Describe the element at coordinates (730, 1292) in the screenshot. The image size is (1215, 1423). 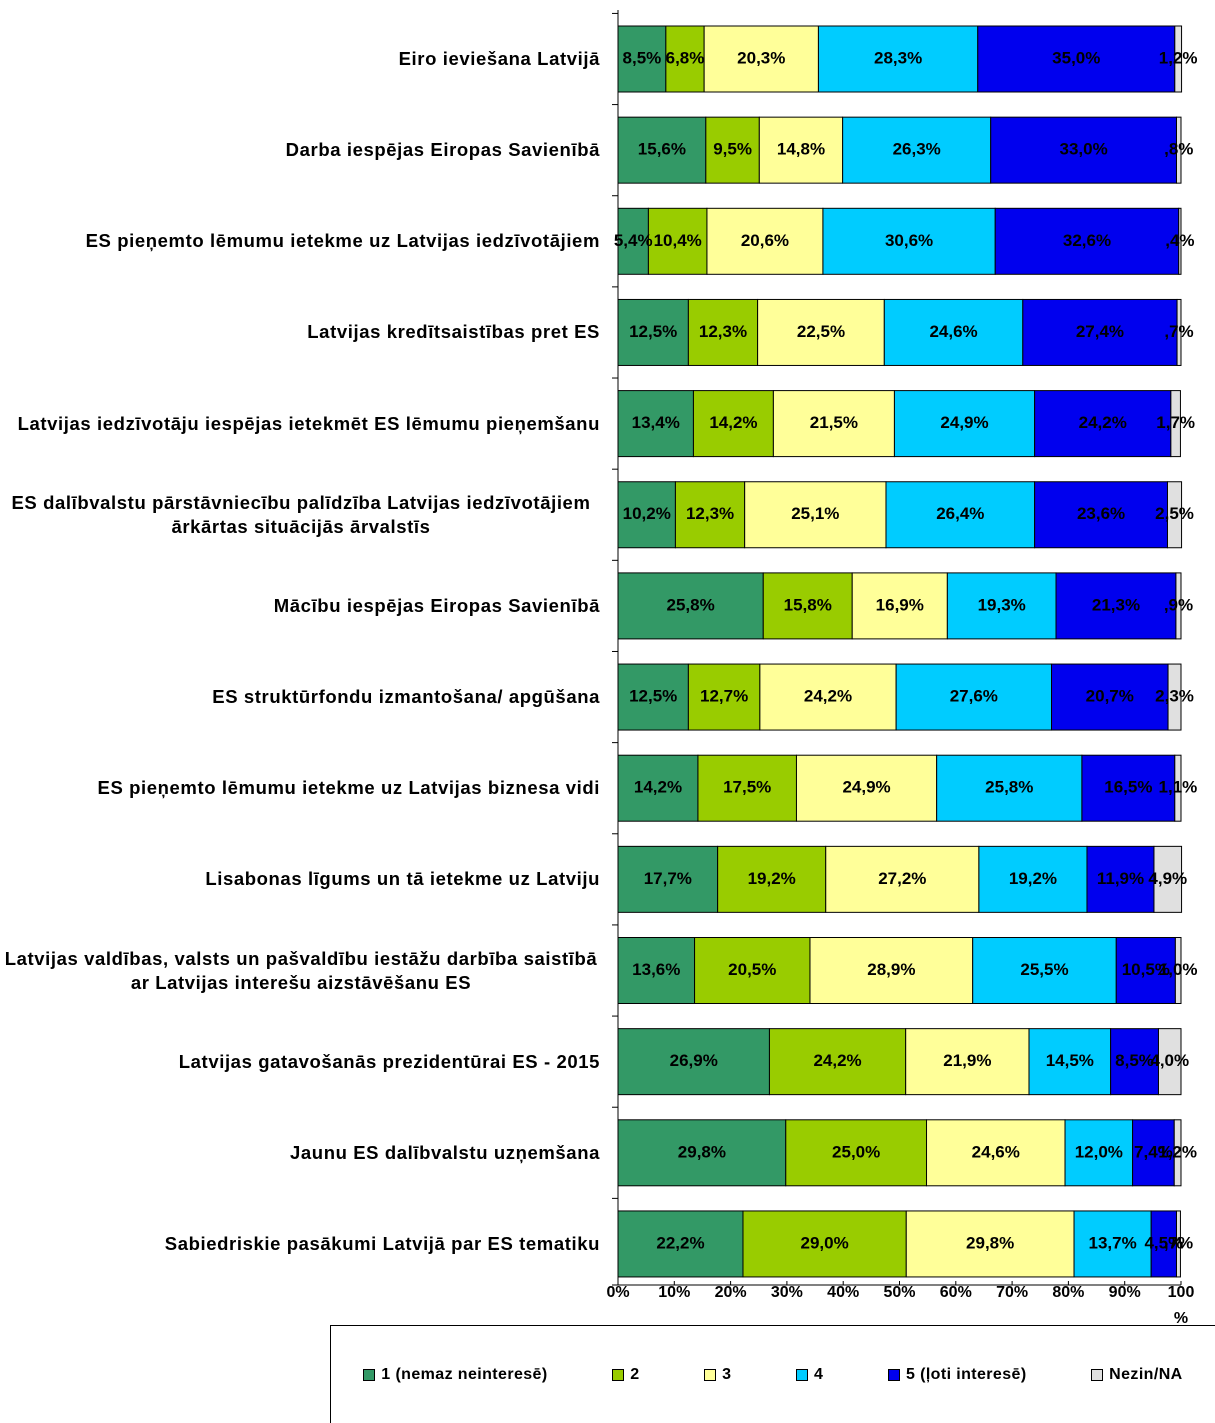
I see `x-tick-label: 20%` at that location.